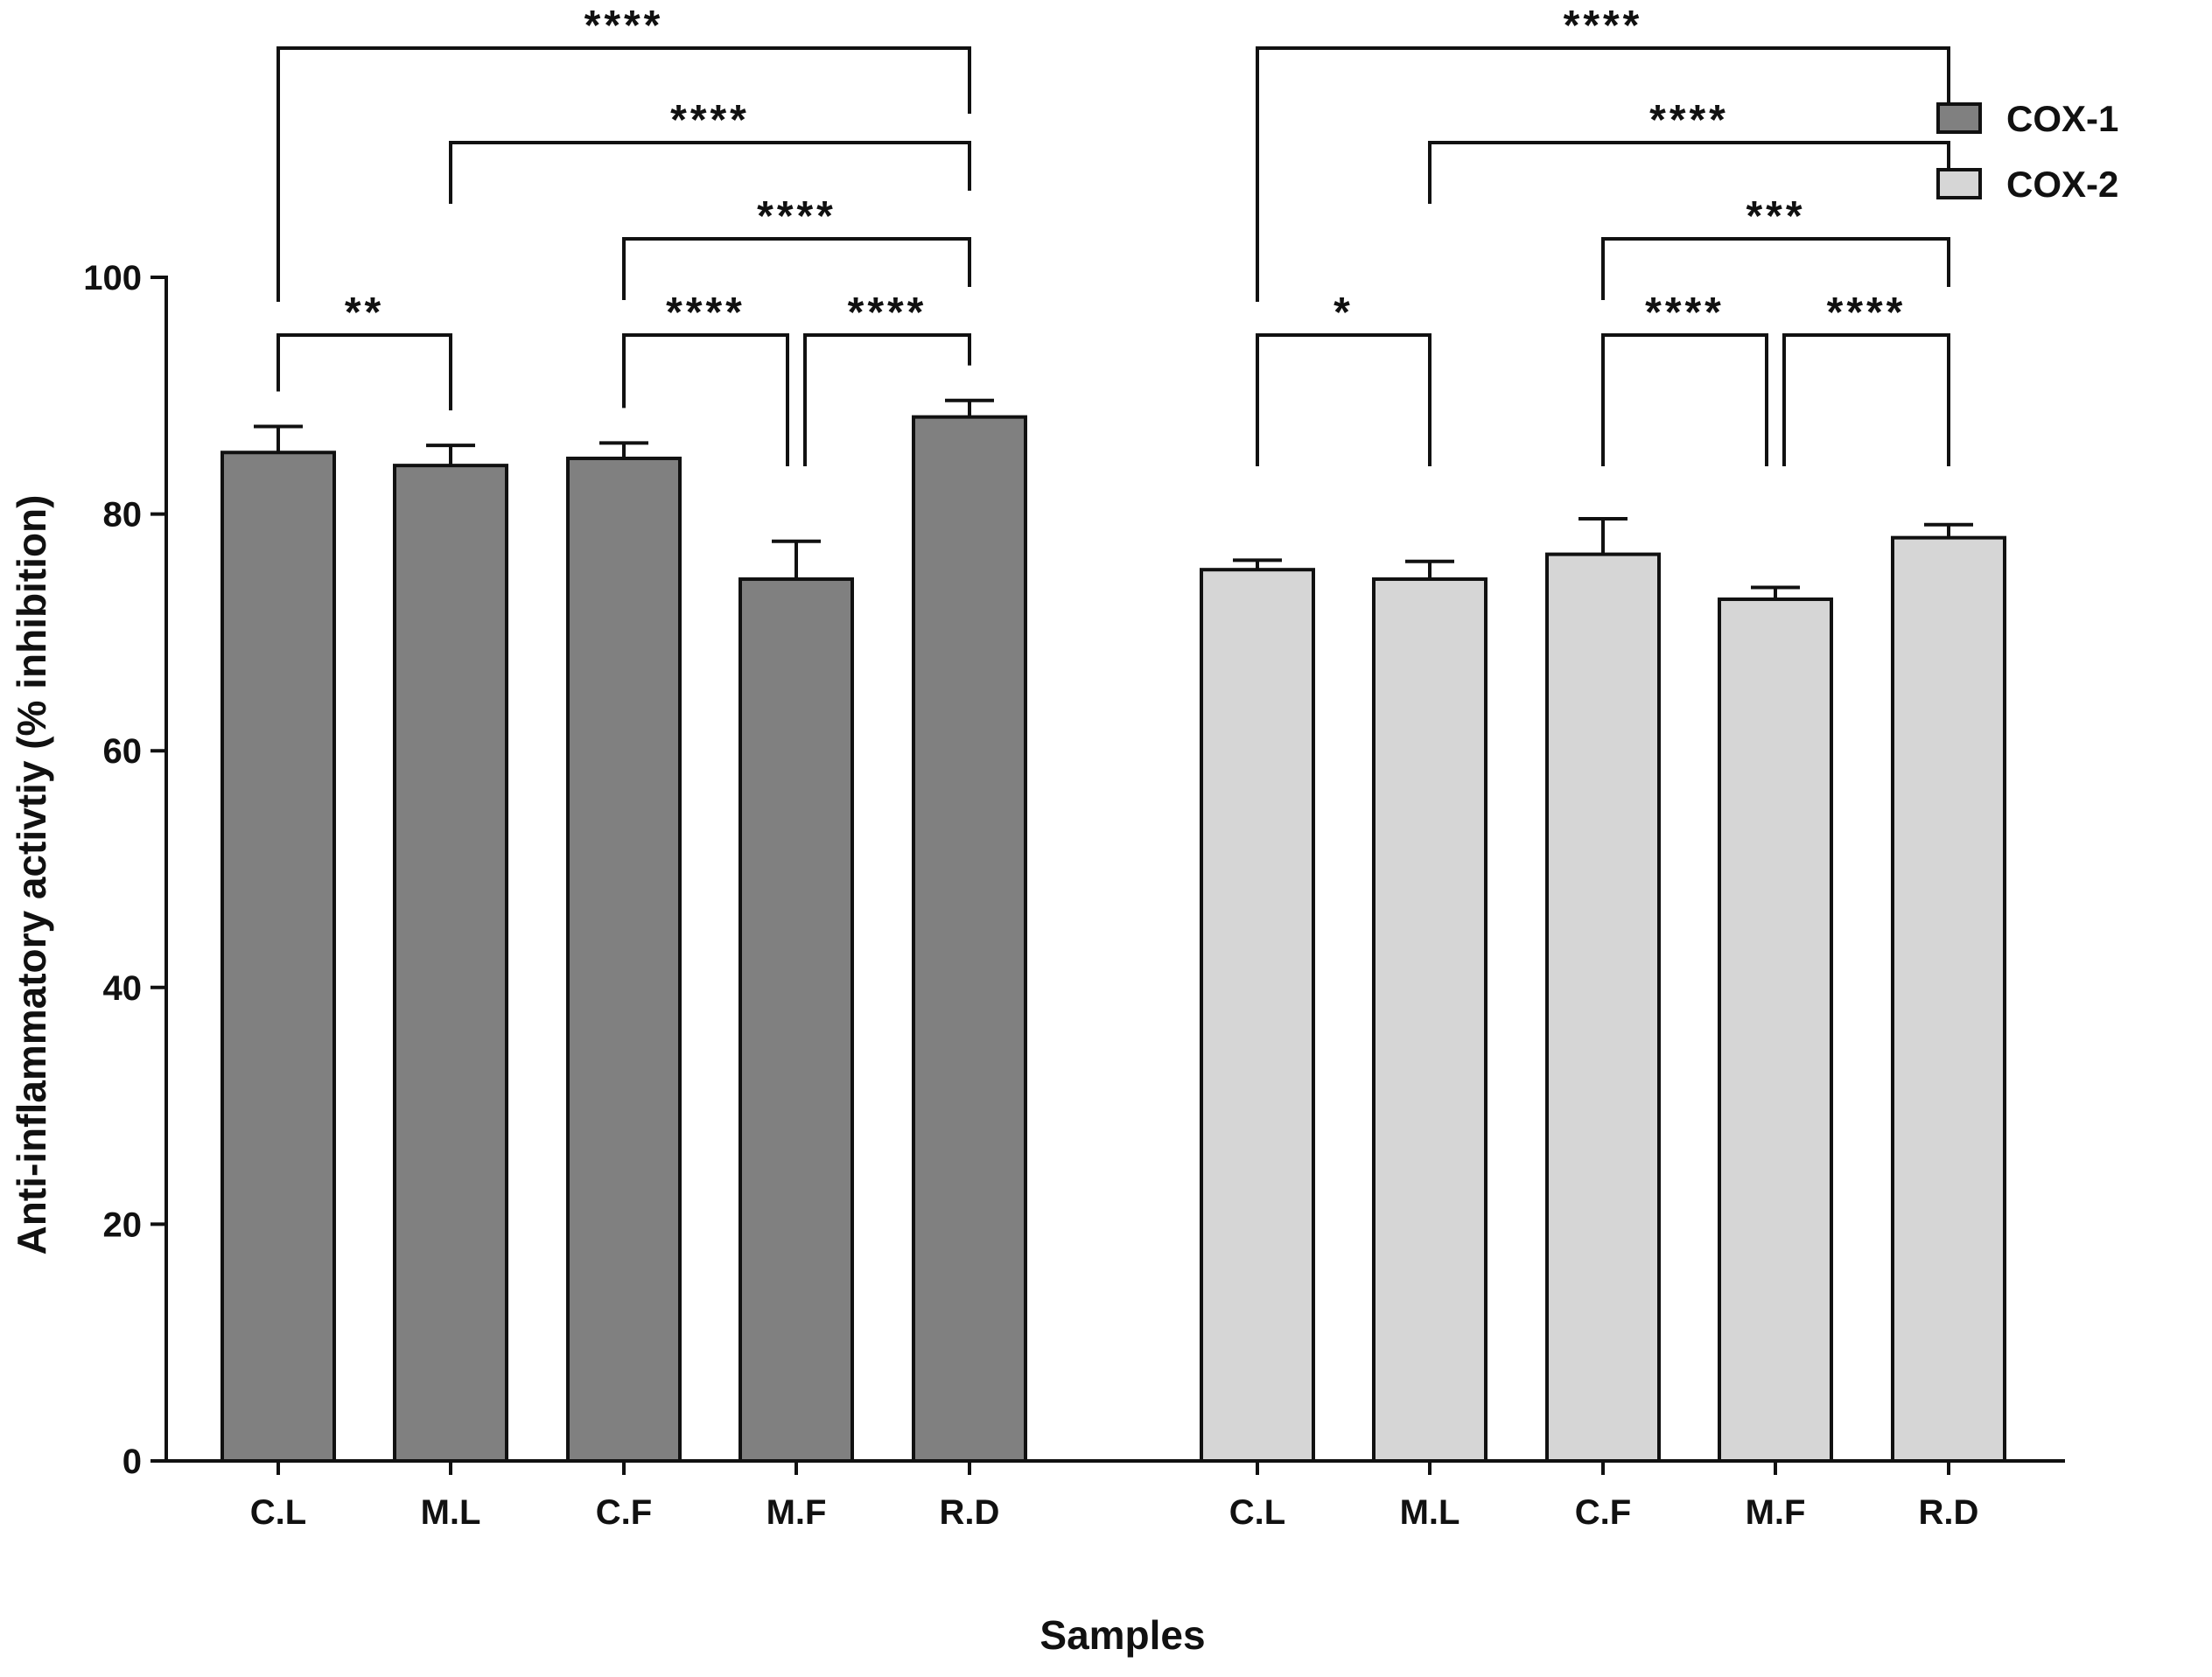 The width and height of the screenshot is (2212, 1677). Describe the element at coordinates (1344, 313) in the screenshot. I see `significance-label: *` at that location.